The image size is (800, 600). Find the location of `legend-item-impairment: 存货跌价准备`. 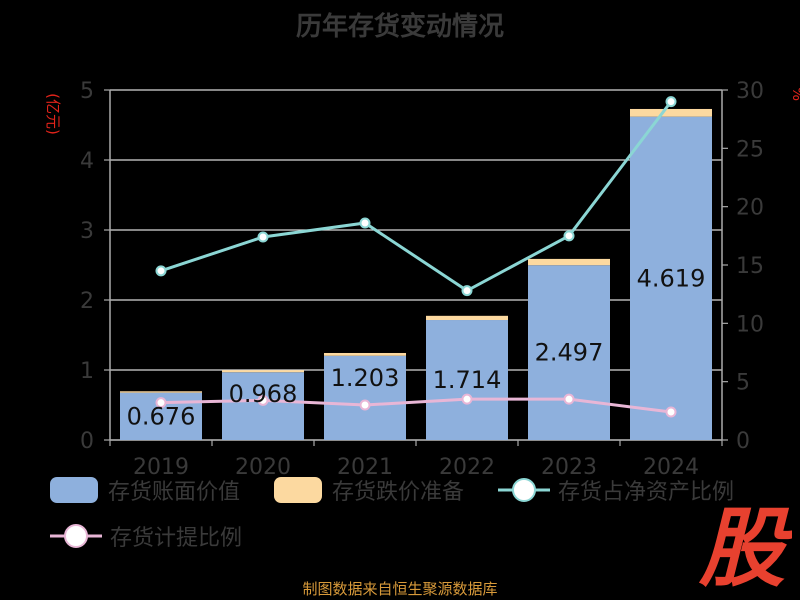

legend-item-impairment: 存货跌价准备 is located at coordinates (369, 490).